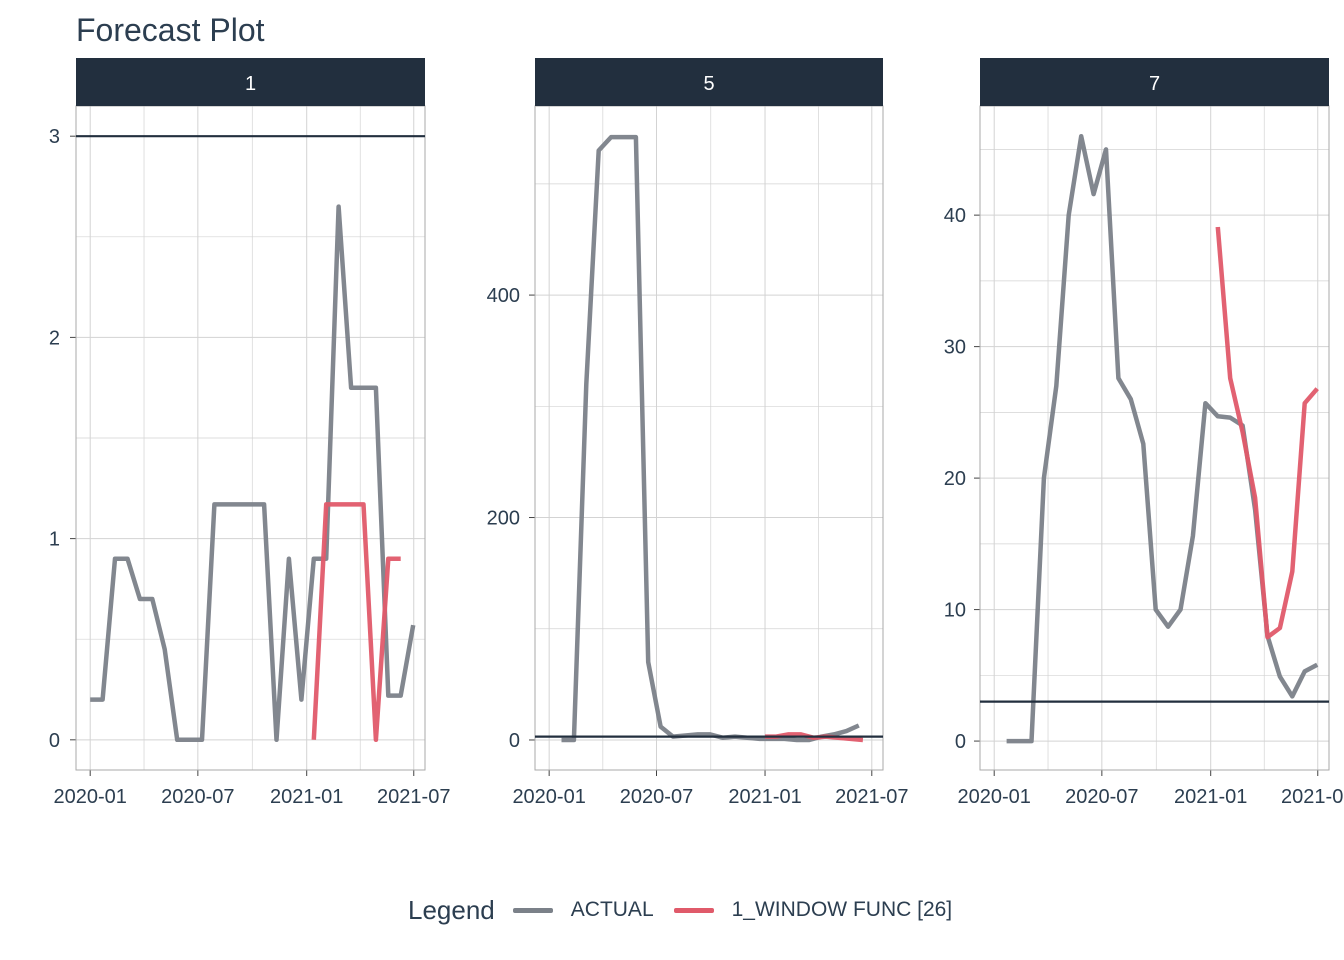  I want to click on facet-strip-label: 7, so click(1154, 84).